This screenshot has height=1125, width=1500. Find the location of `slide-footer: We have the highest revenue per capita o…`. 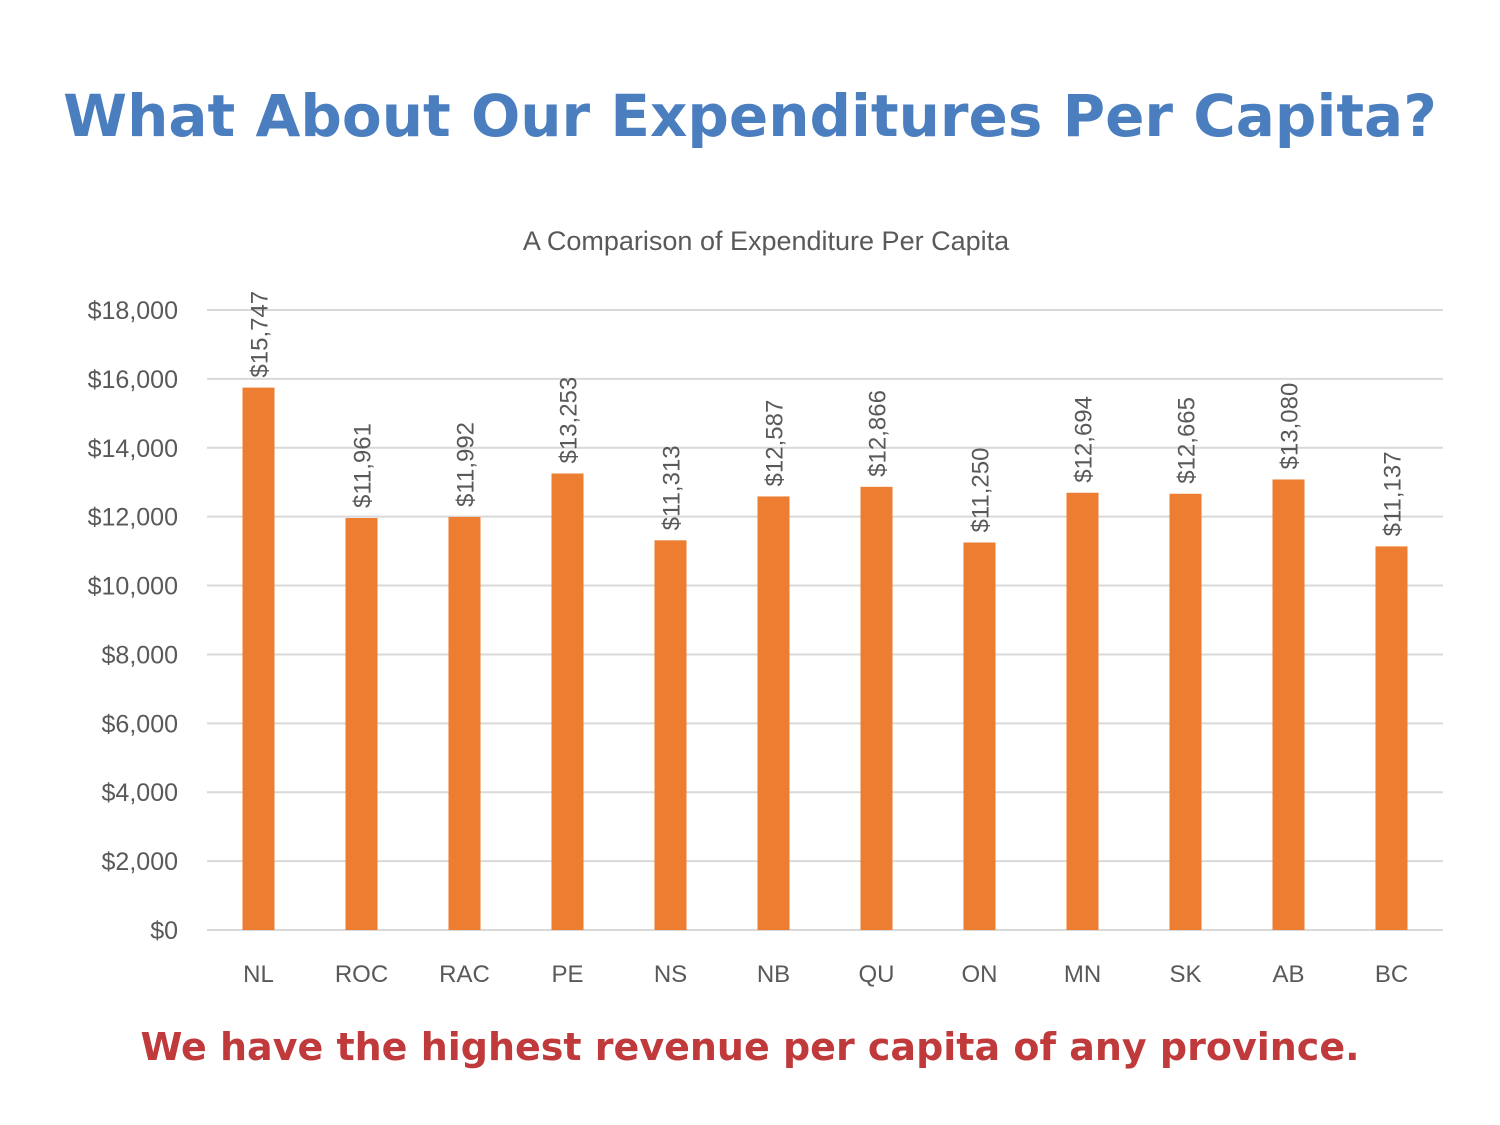

slide-footer: We have the highest revenue per capita o… is located at coordinates (750, 1047).